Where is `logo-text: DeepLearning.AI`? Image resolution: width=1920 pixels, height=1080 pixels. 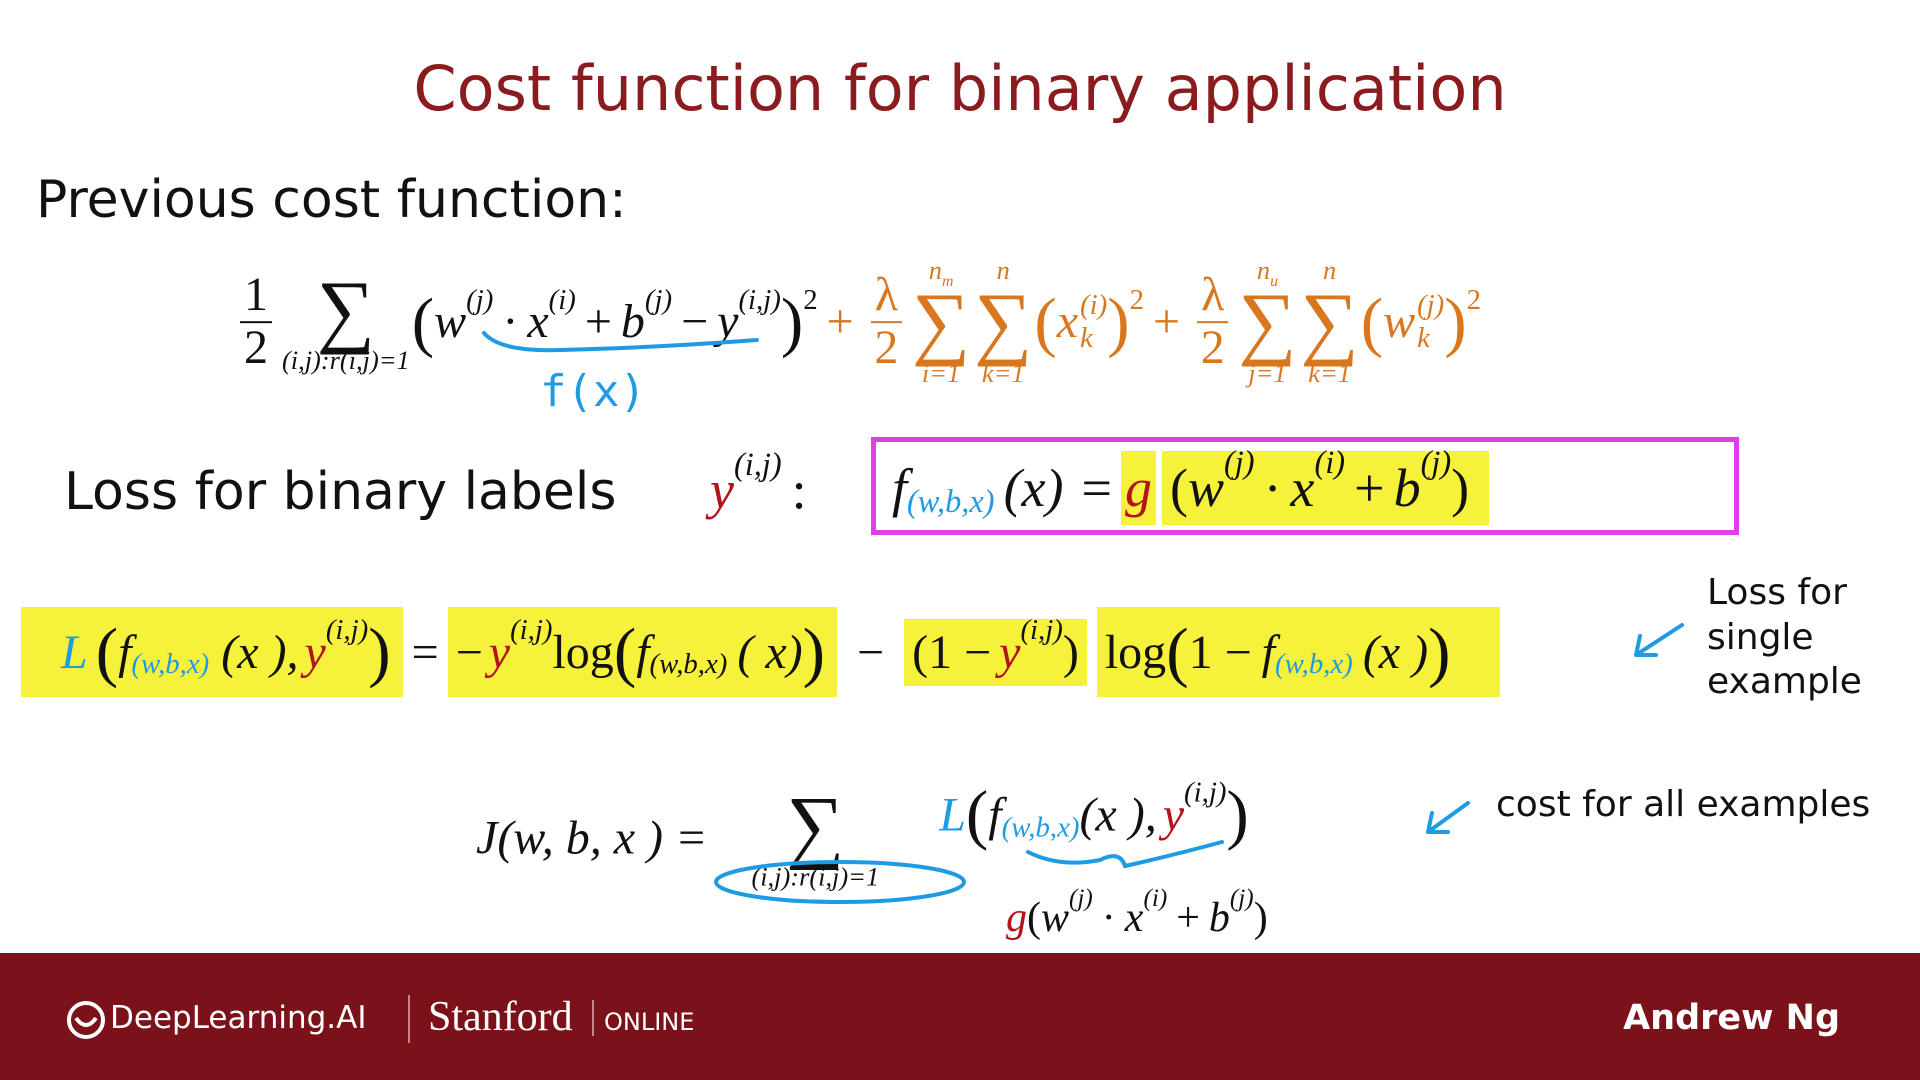
logo-text: DeepLearning.AI is located at coordinates (238, 1018).